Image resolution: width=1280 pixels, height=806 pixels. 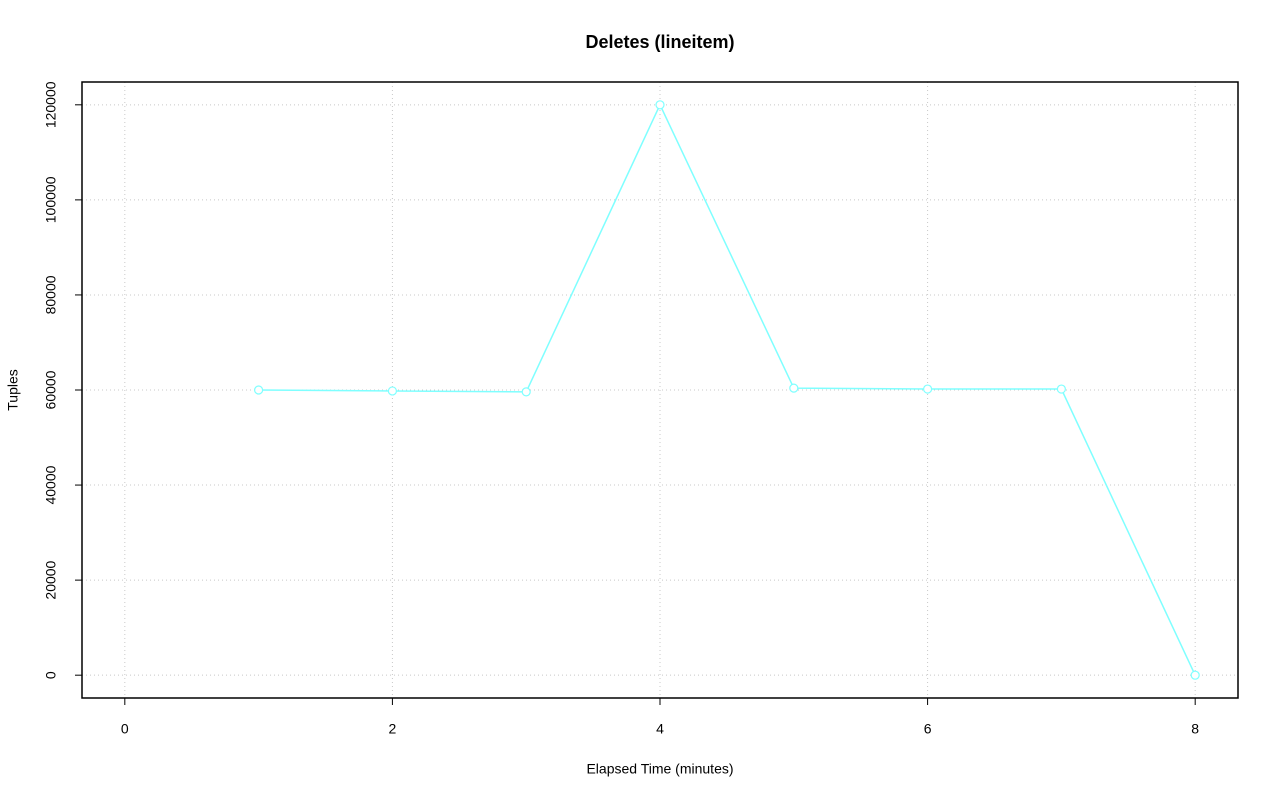 I want to click on y-tick-label: 20000, so click(x=51, y=579).